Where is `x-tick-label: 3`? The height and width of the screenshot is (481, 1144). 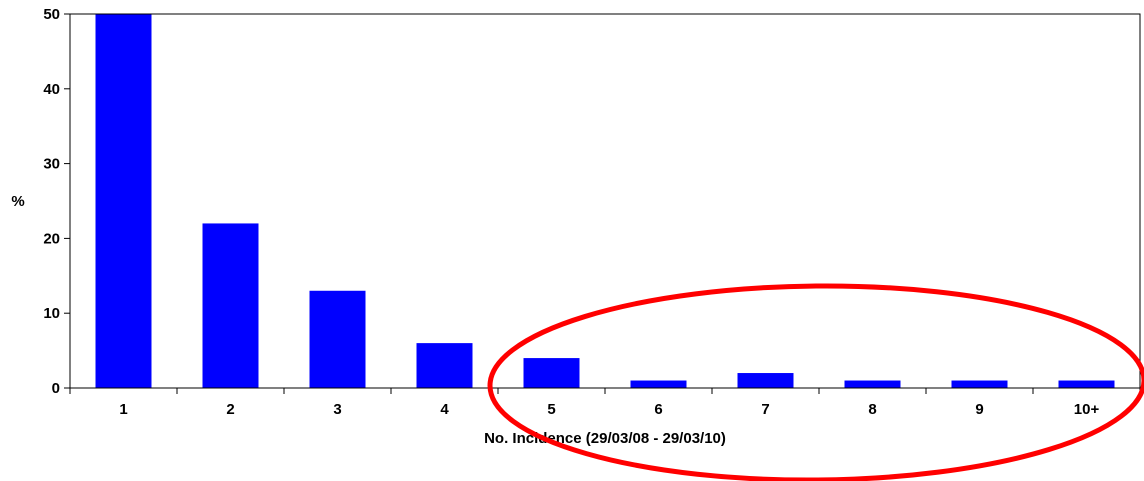 x-tick-label: 3 is located at coordinates (337, 409).